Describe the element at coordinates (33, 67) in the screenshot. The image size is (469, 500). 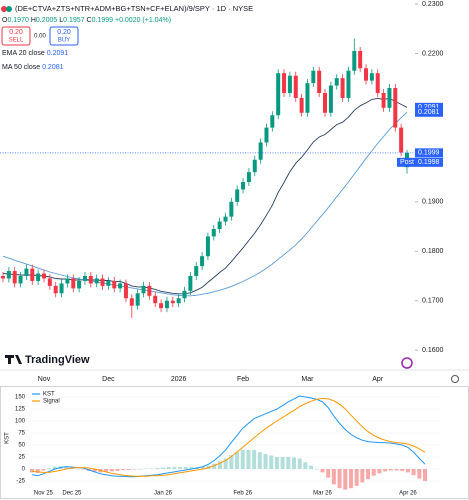
I see `legend-entry: MA 50 close 0.2081` at that location.